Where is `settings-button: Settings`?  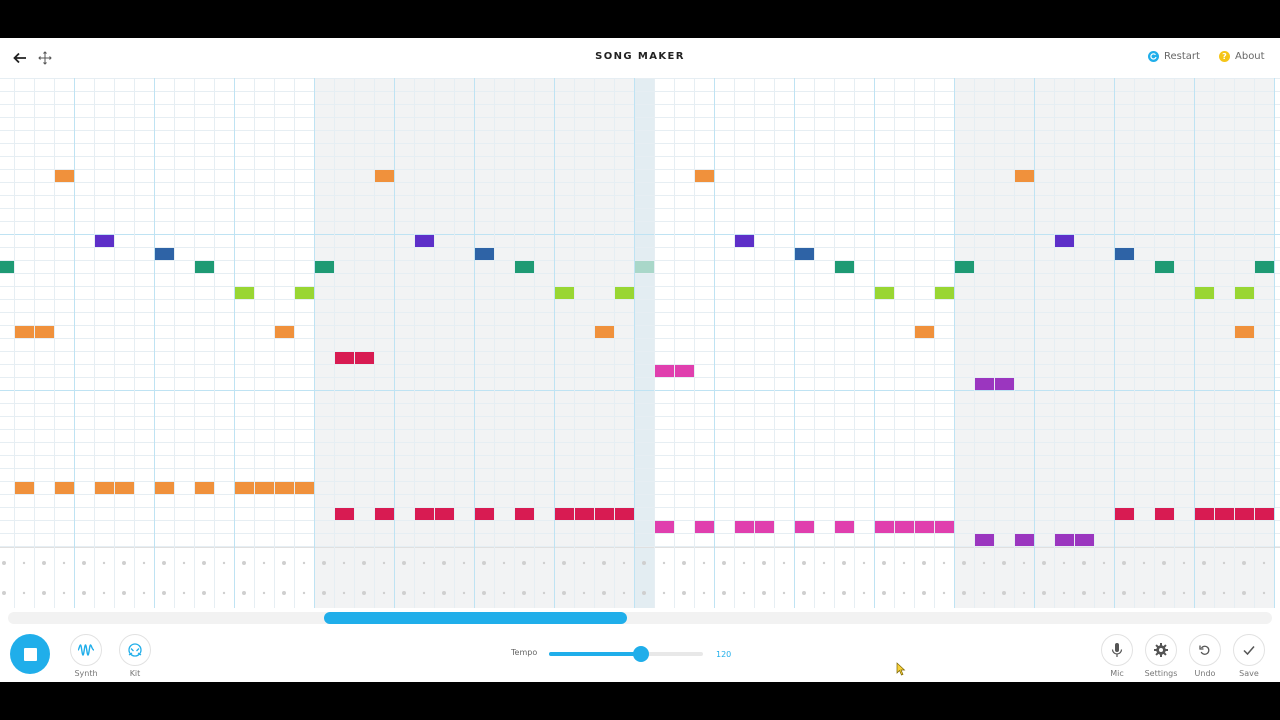
settings-button: Settings is located at coordinates (1161, 656).